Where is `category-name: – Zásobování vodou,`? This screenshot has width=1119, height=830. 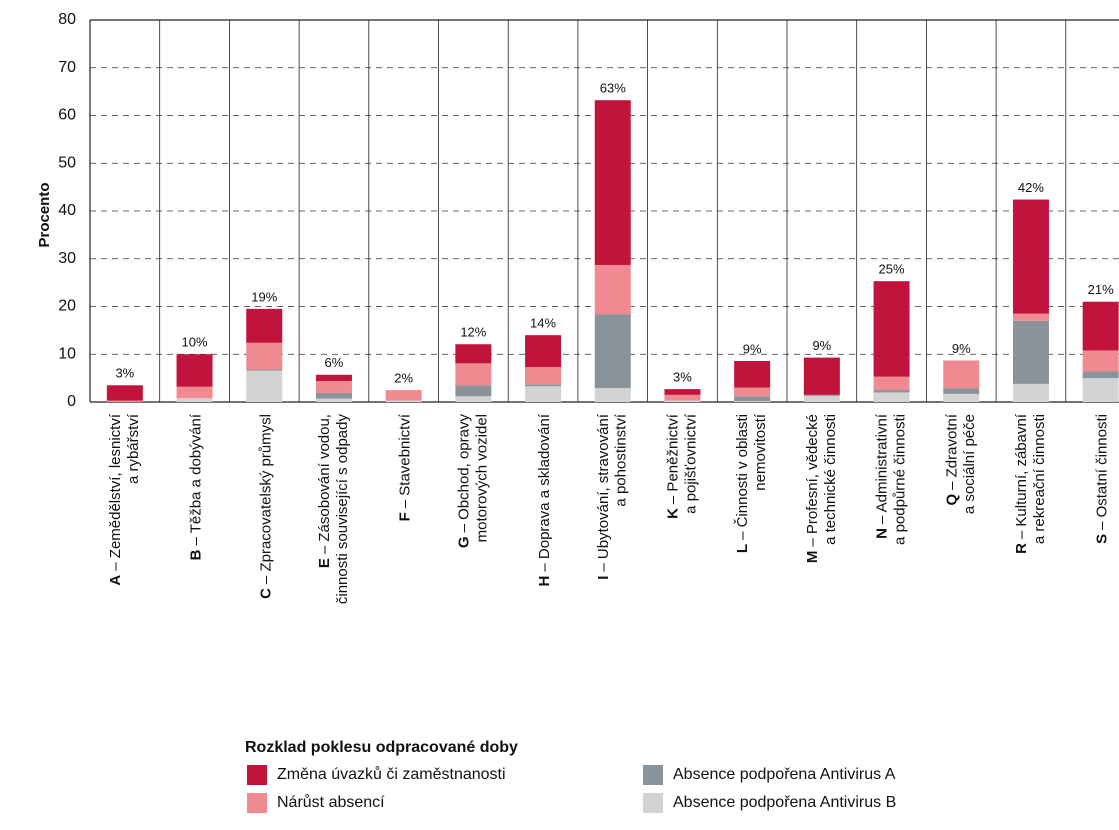
category-name: – Zásobování vodou, is located at coordinates (324, 484).